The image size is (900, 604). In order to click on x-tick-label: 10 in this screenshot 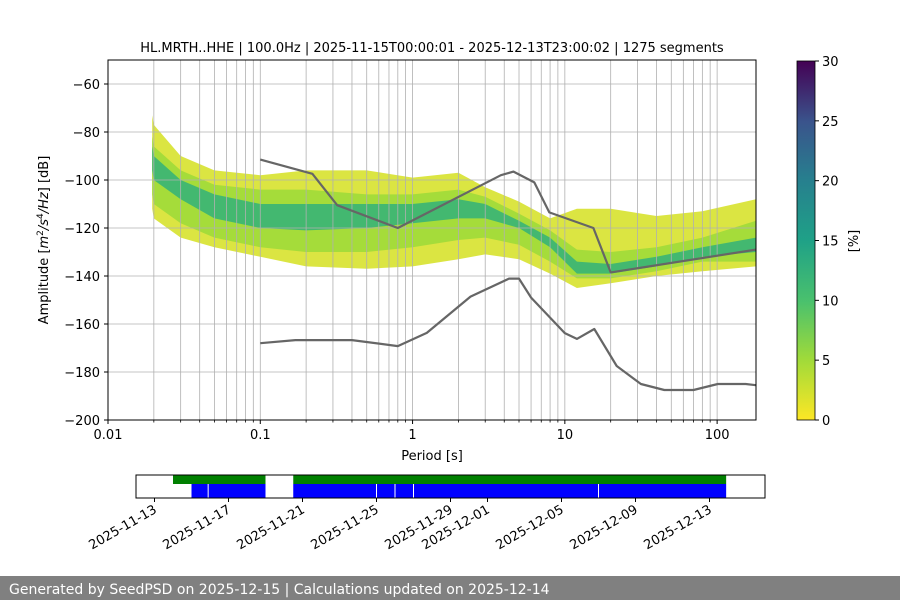, I will do `click(565, 435)`.